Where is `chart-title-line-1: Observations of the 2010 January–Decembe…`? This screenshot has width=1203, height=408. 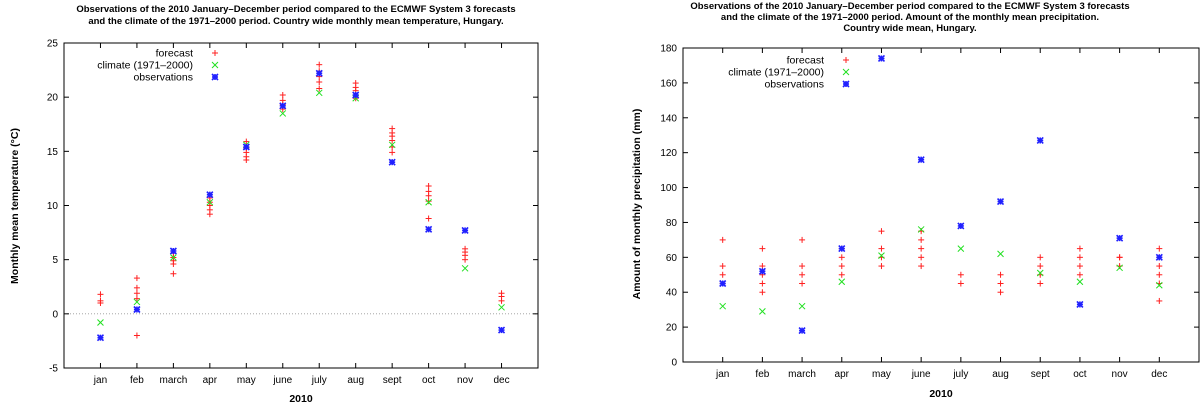
chart-title-line-1: Observations of the 2010 January–Decembe… is located at coordinates (295, 9).